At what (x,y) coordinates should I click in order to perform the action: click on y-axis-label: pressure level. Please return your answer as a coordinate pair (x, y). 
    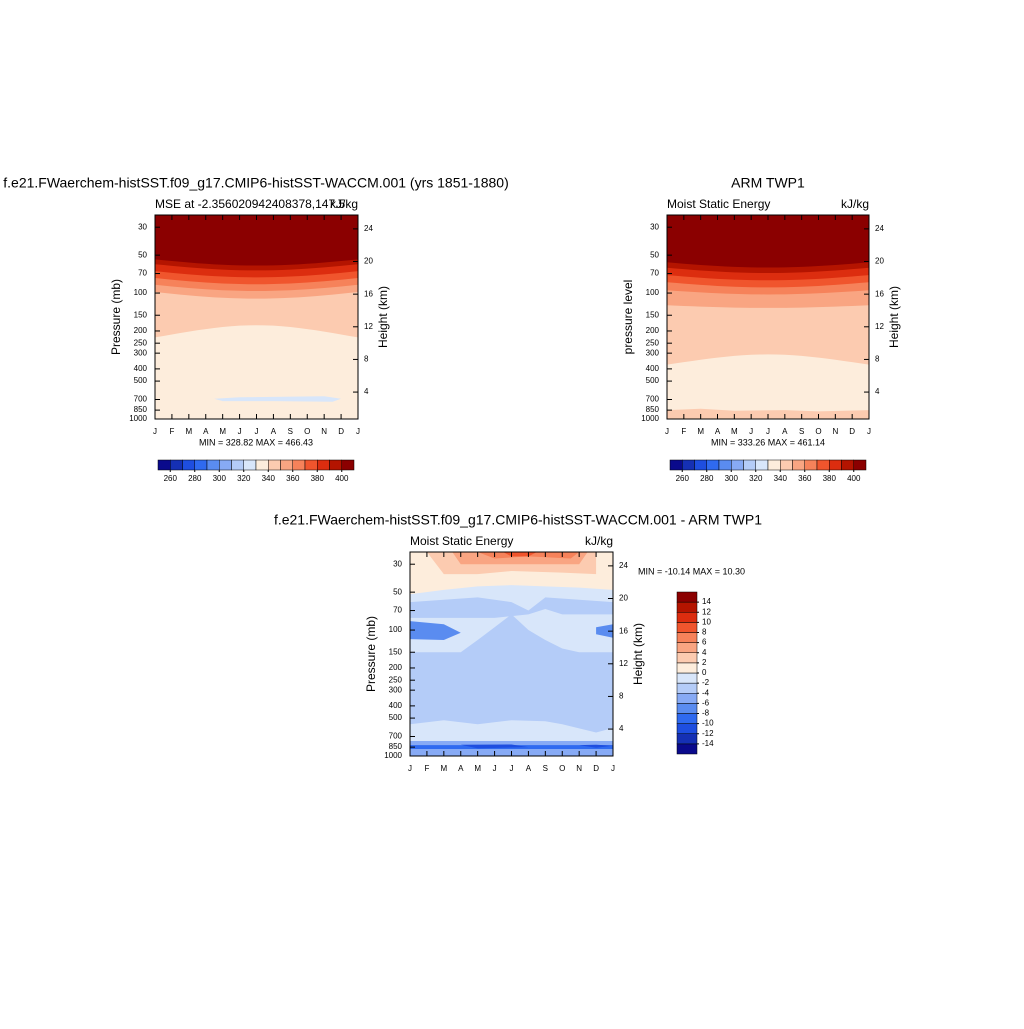
    Looking at the image, I should click on (628, 317).